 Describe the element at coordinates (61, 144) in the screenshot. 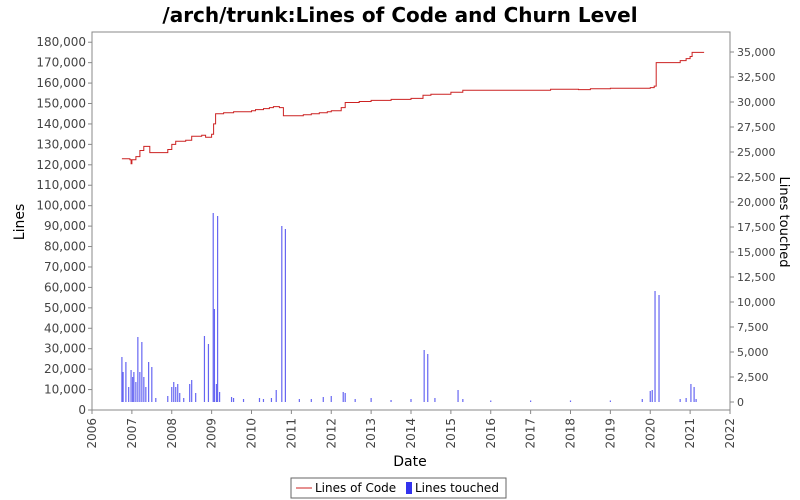

I see `y-tick-label: 130,000` at that location.